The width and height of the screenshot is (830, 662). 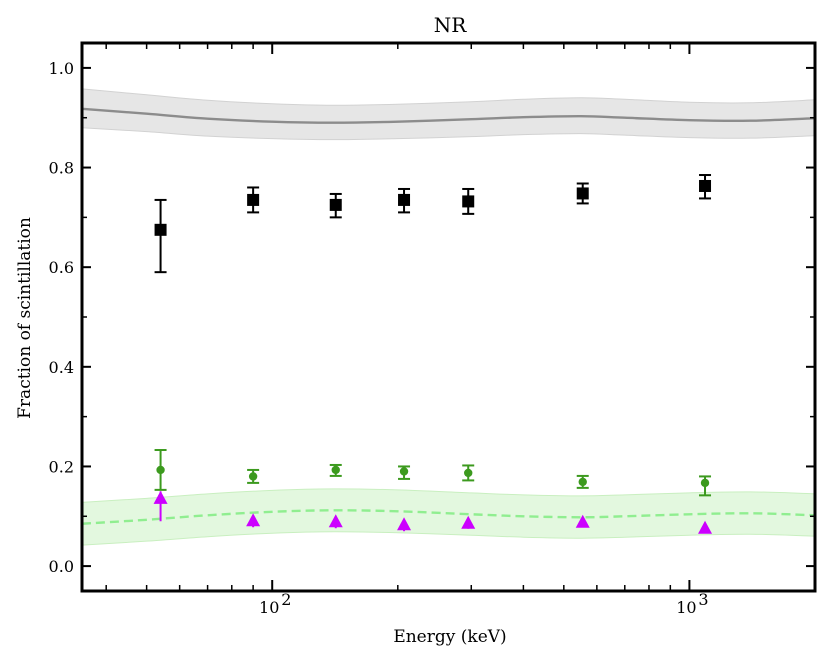 What do you see at coordinates (61, 267) in the screenshot?
I see `y-tick-label: 0.6` at bounding box center [61, 267].